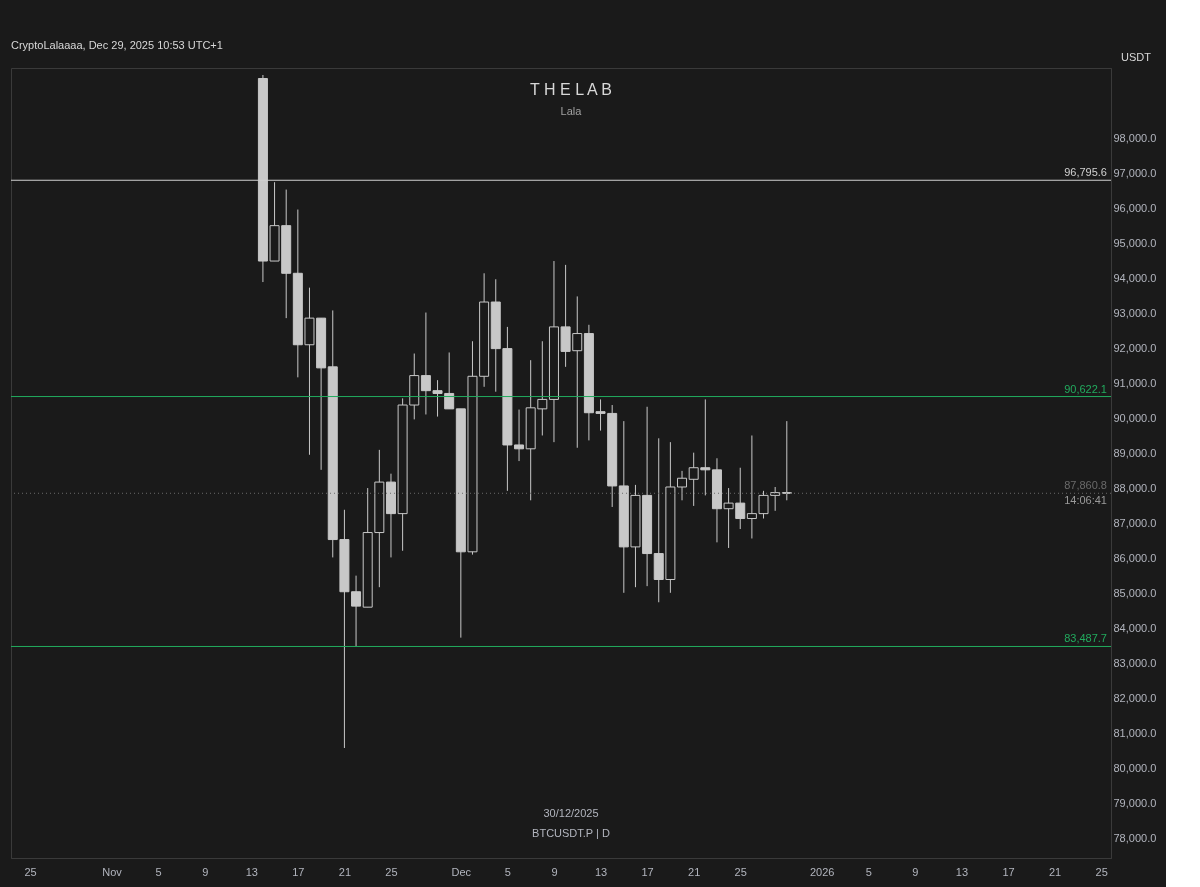 The width and height of the screenshot is (1200, 887). I want to click on x-tick-label: 2026, so click(822, 871).